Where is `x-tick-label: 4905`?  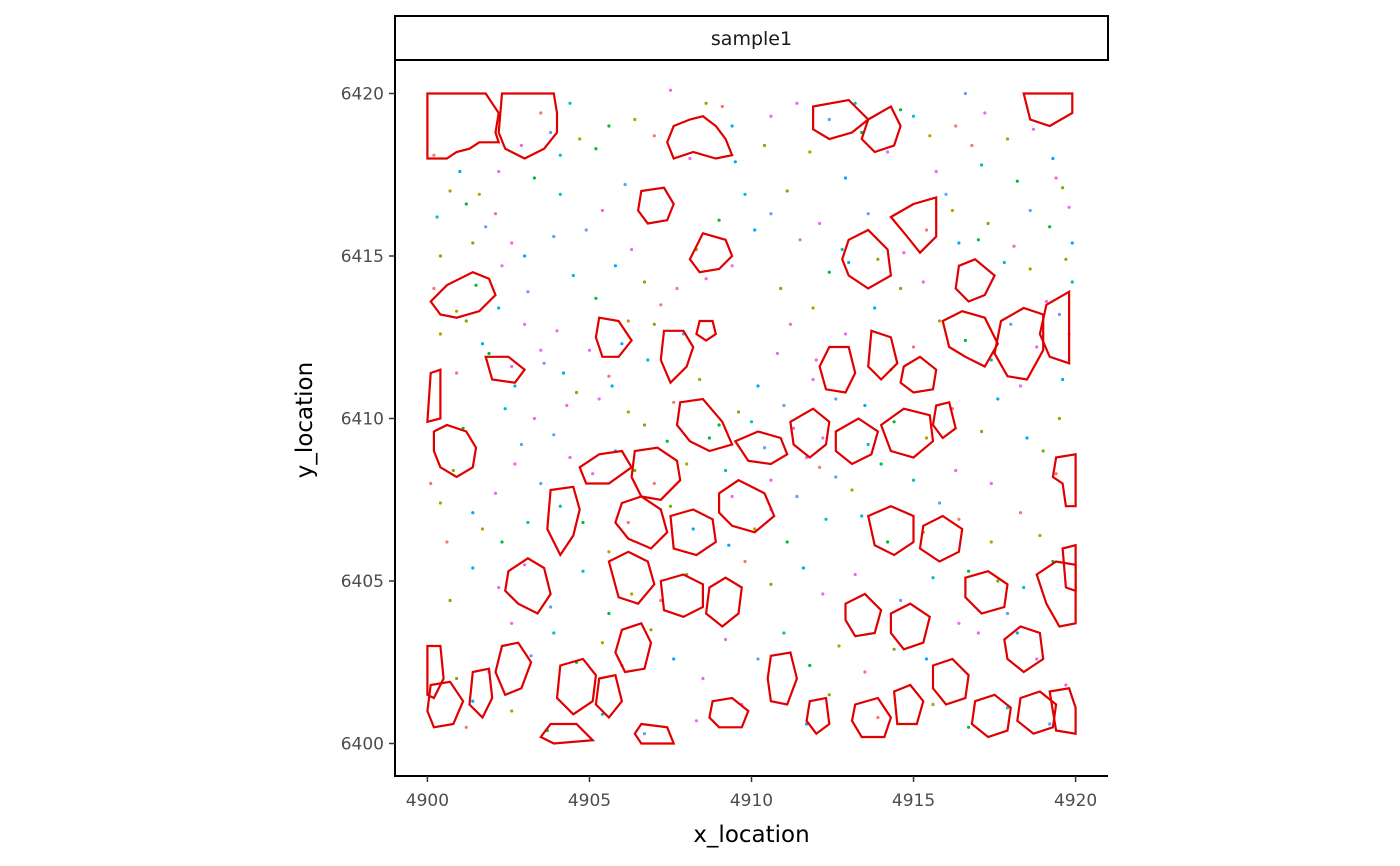 x-tick-label: 4905 is located at coordinates (589, 801).